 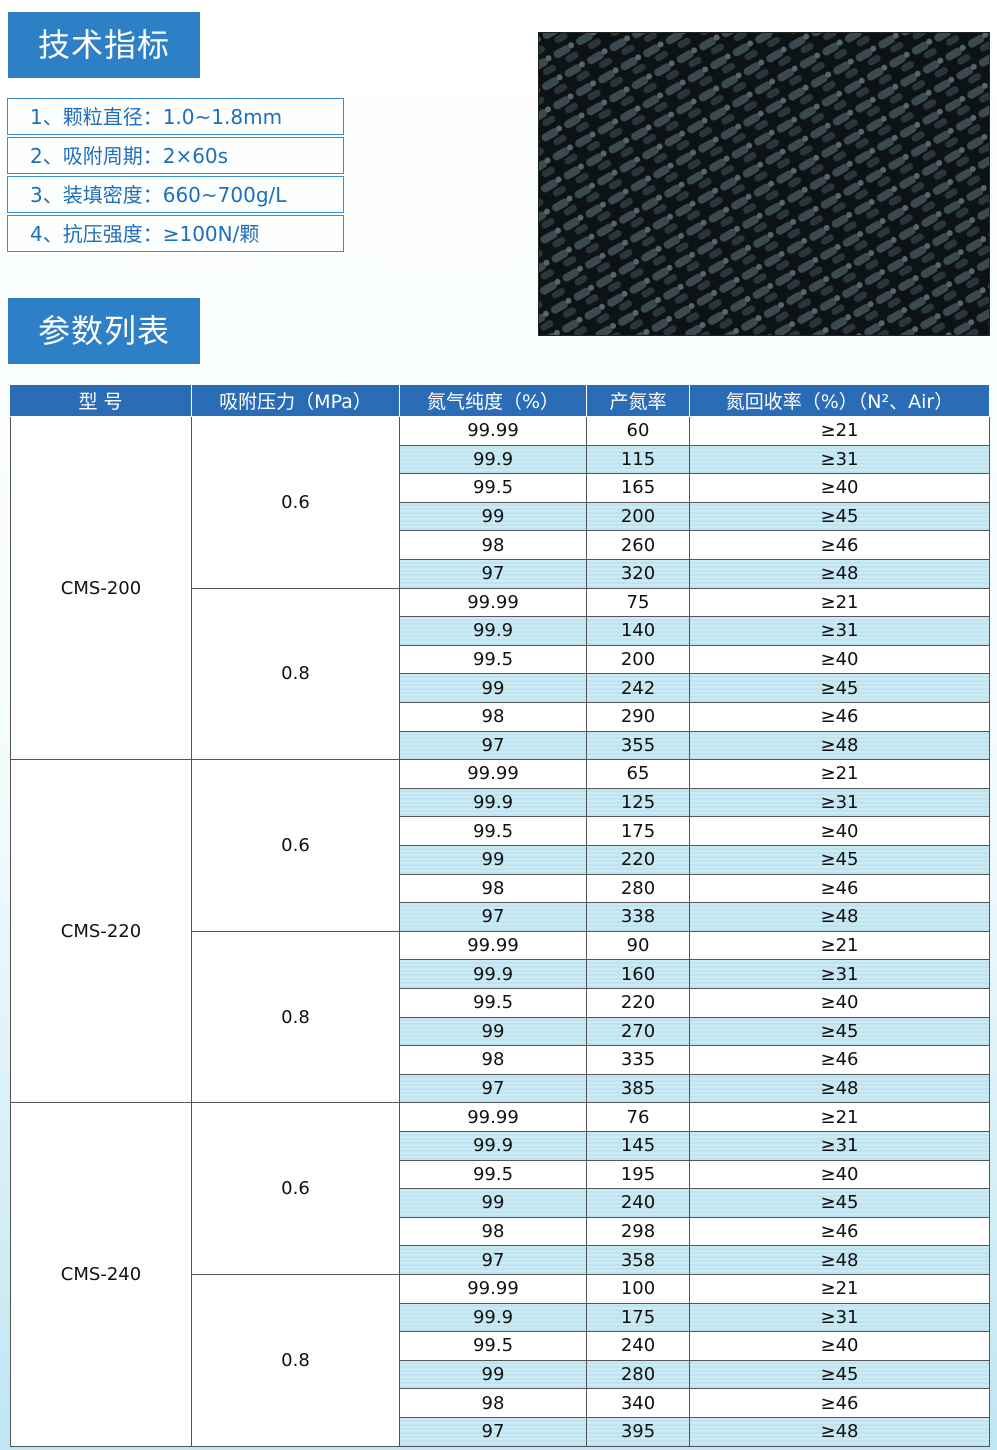 What do you see at coordinates (764, 184) in the screenshot?
I see `product-photo` at bounding box center [764, 184].